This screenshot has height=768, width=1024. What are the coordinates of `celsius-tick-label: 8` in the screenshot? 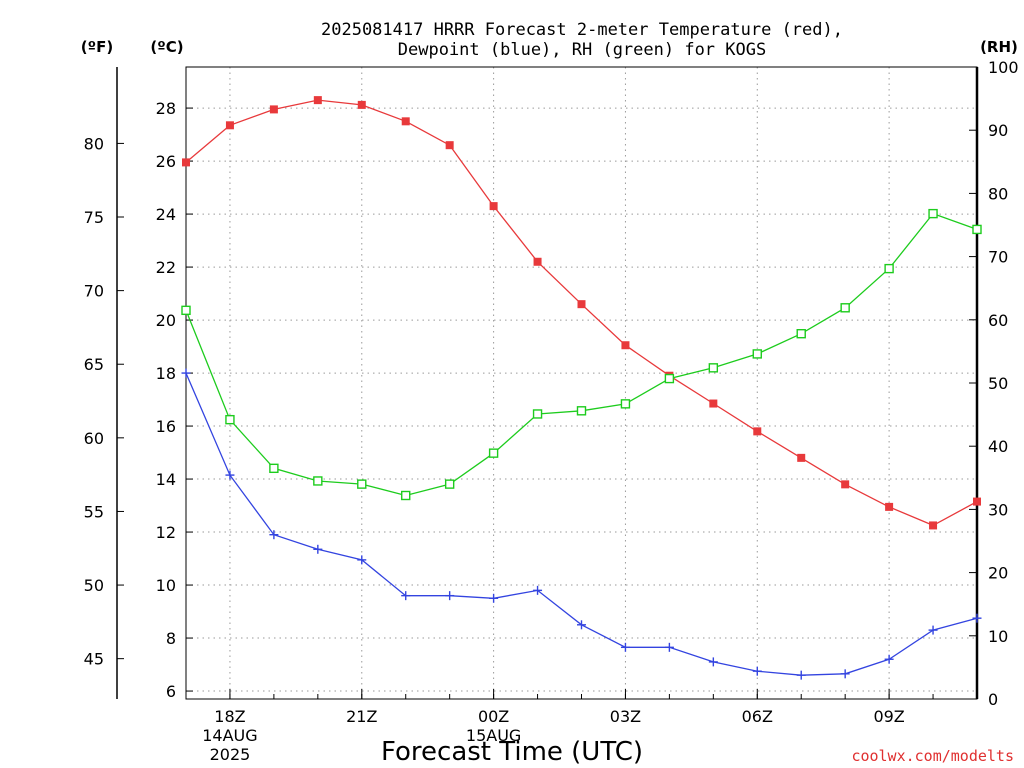 It's located at (171, 638).